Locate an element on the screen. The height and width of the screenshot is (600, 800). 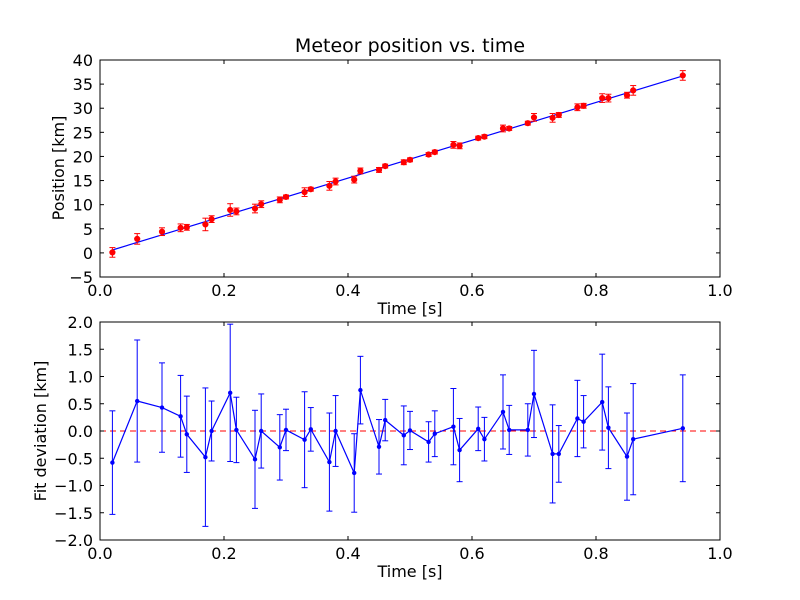
deviation-y-tick-label: −1.0 is located at coordinates (73, 486).